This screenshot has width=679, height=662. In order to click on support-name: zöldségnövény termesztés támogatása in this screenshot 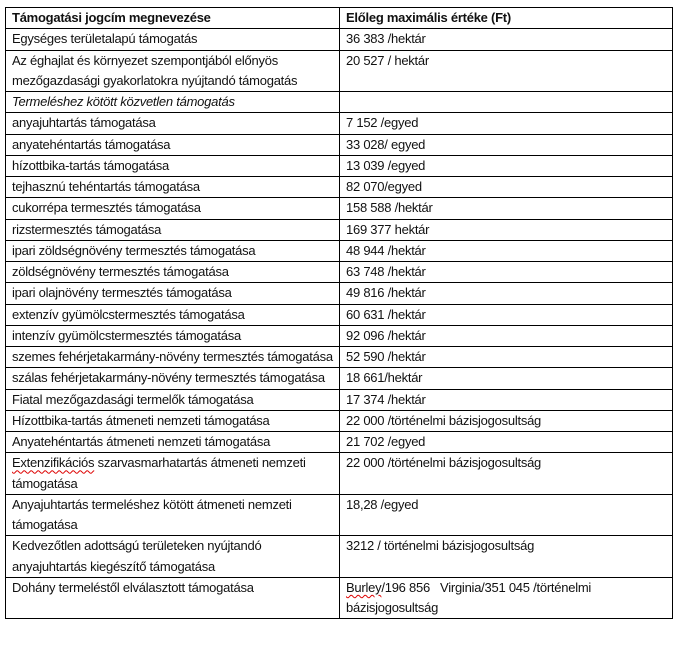, I will do `click(172, 272)`.